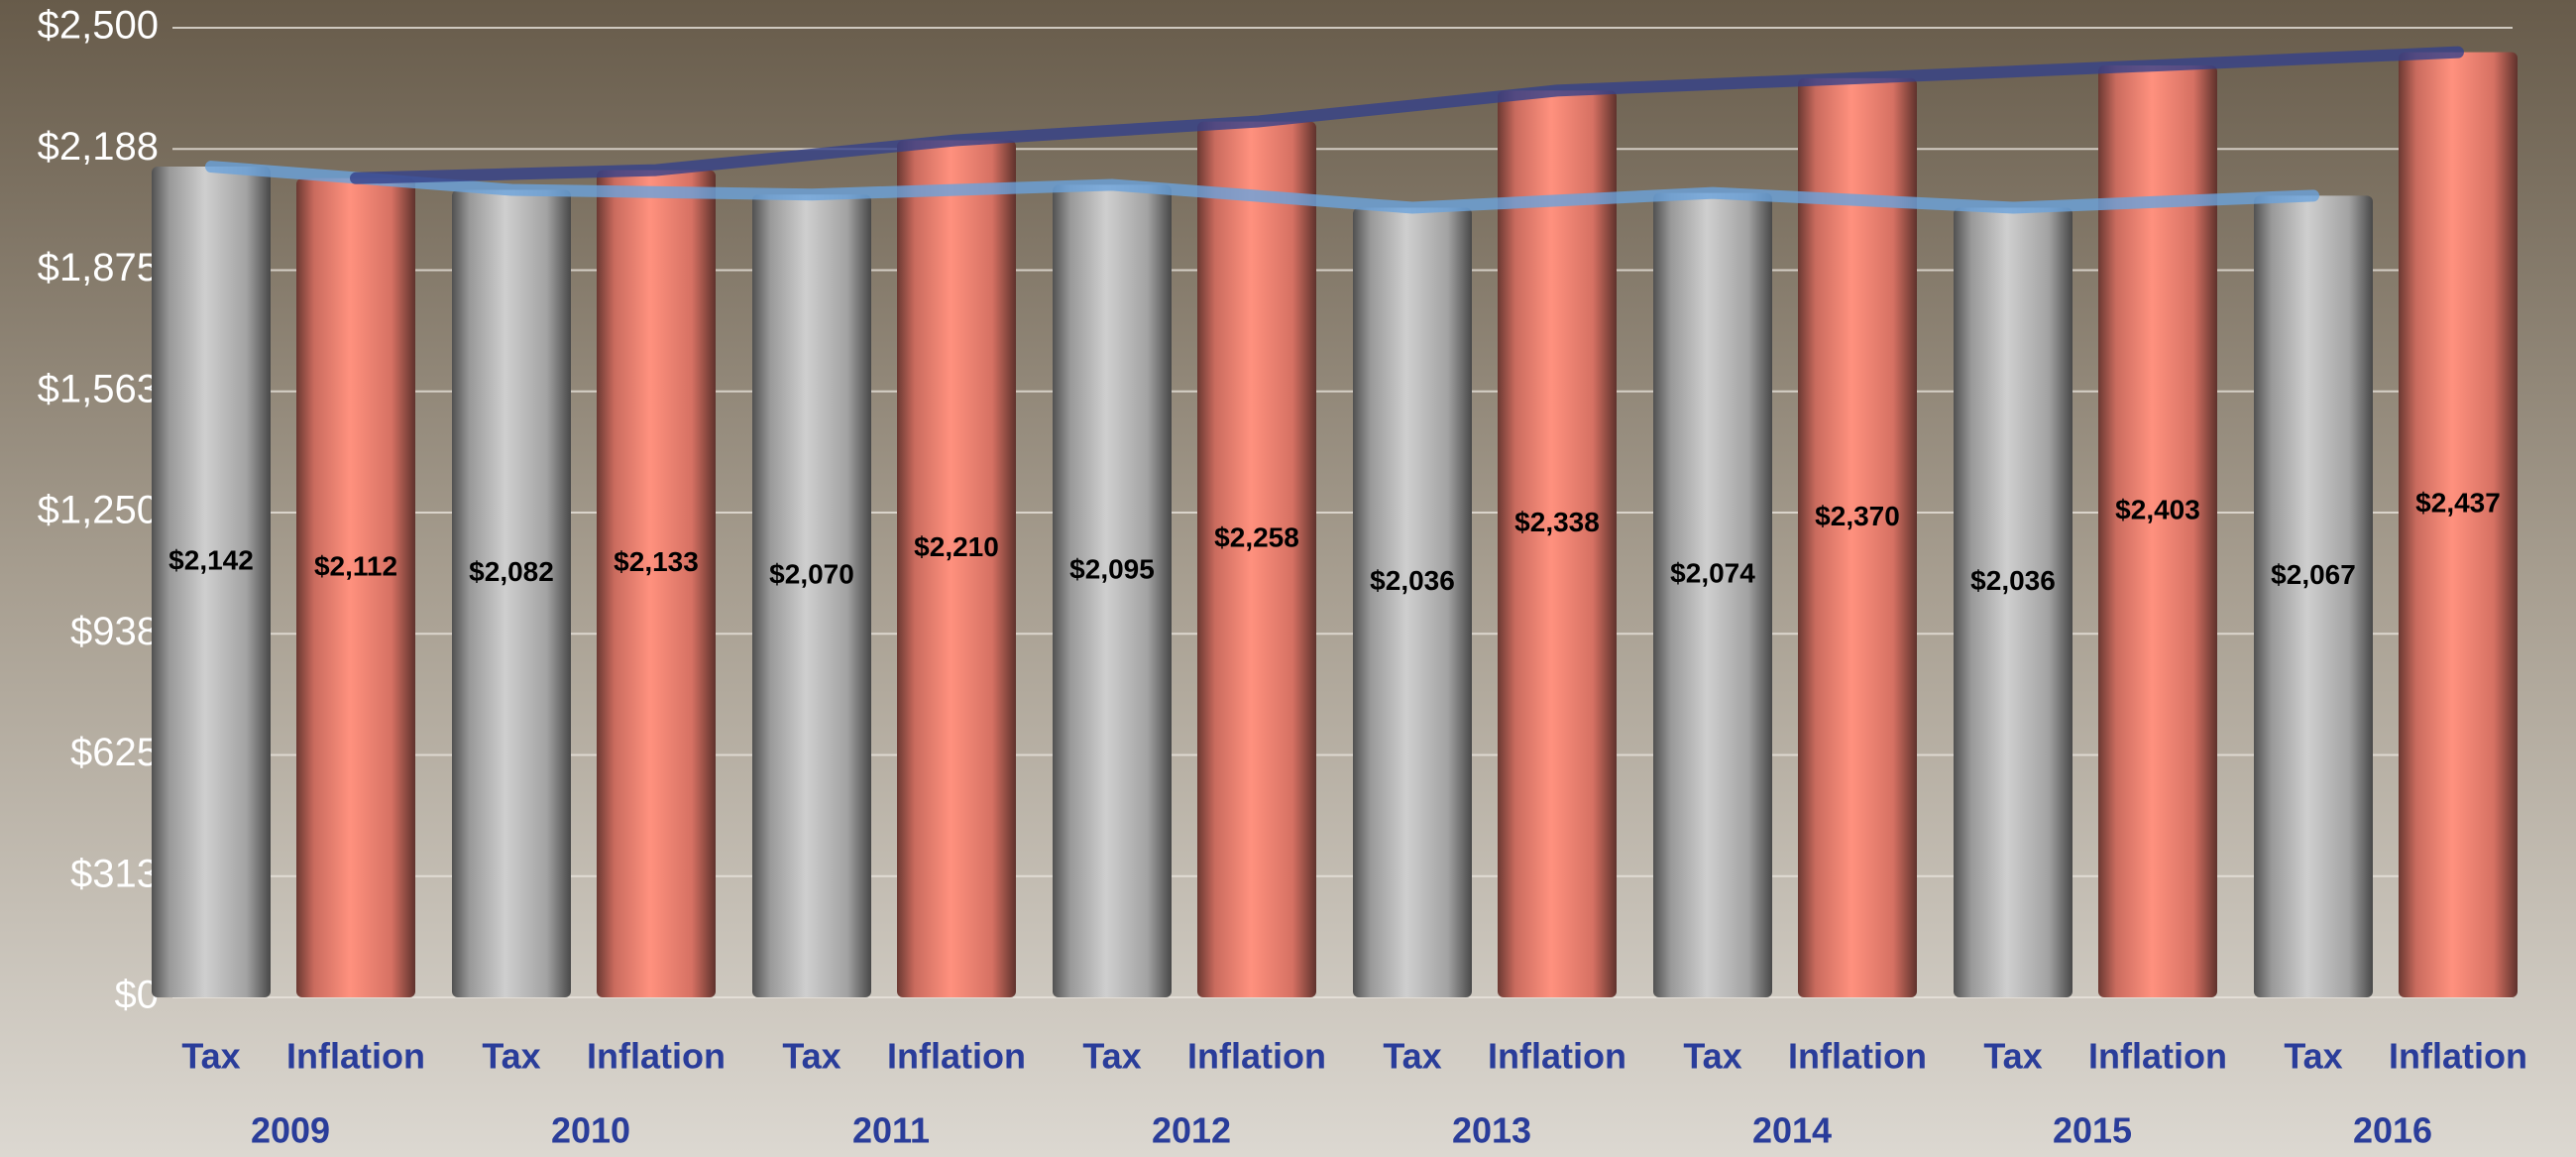 Image resolution: width=2576 pixels, height=1157 pixels. What do you see at coordinates (2157, 509) in the screenshot?
I see `data-label: $2,403` at bounding box center [2157, 509].